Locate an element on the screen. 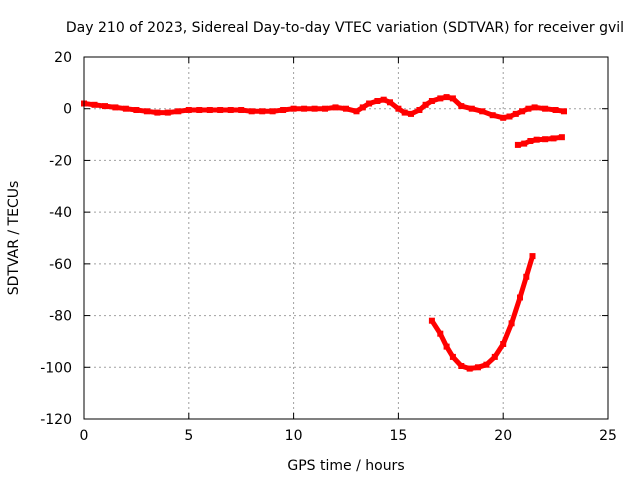 The width and height of the screenshot is (640, 480). x-tick-label: 25 is located at coordinates (608, 436).